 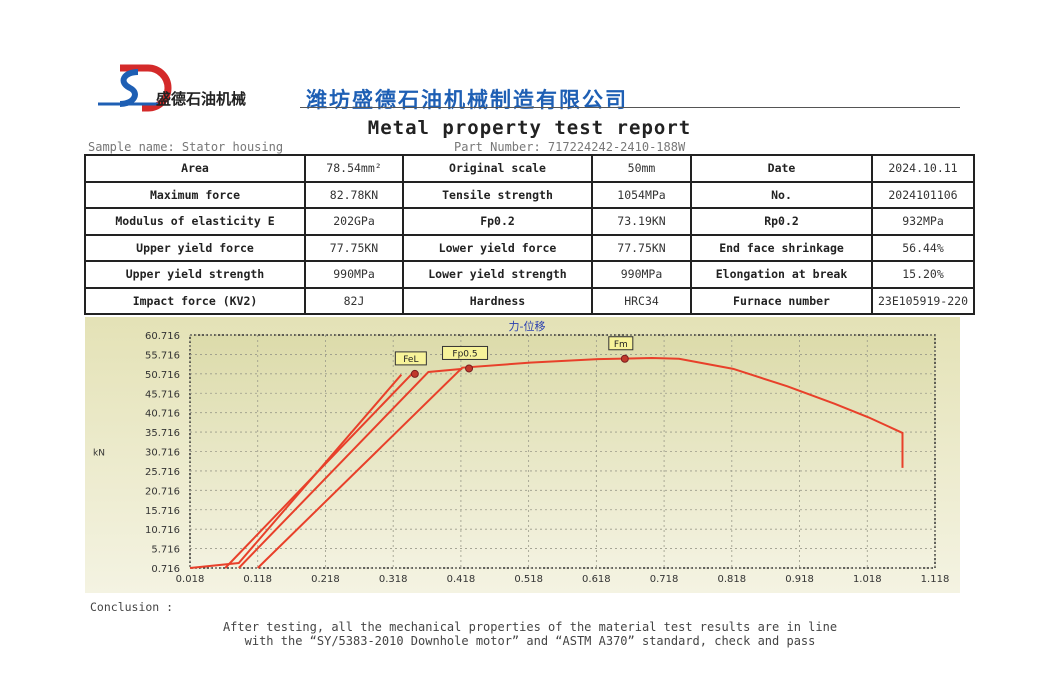 I want to click on y-tick-label: 35.716, so click(x=162, y=433).